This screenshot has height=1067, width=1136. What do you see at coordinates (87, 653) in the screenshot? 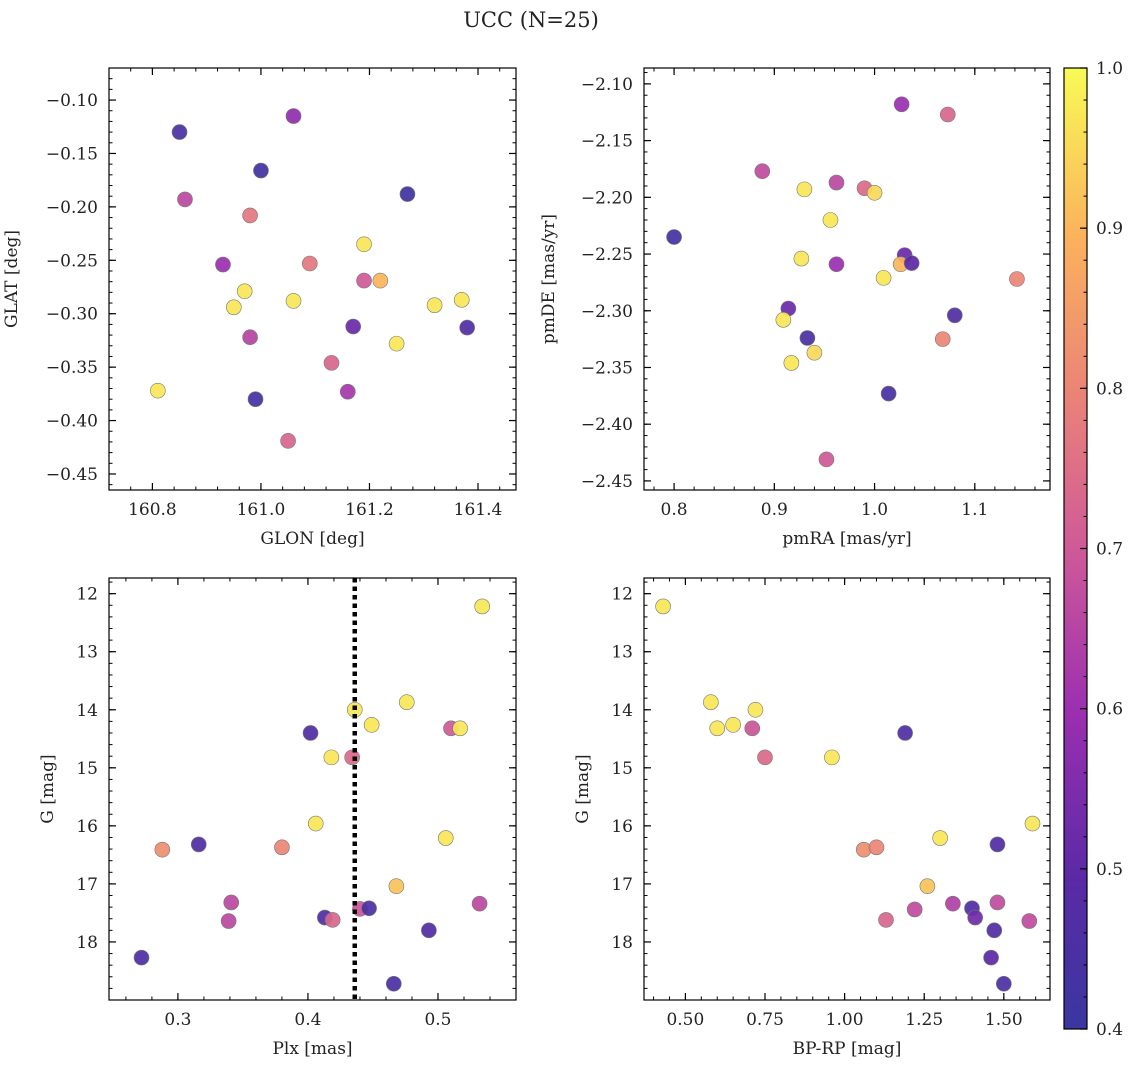
I see `y-tick-label: 13` at bounding box center [87, 653].